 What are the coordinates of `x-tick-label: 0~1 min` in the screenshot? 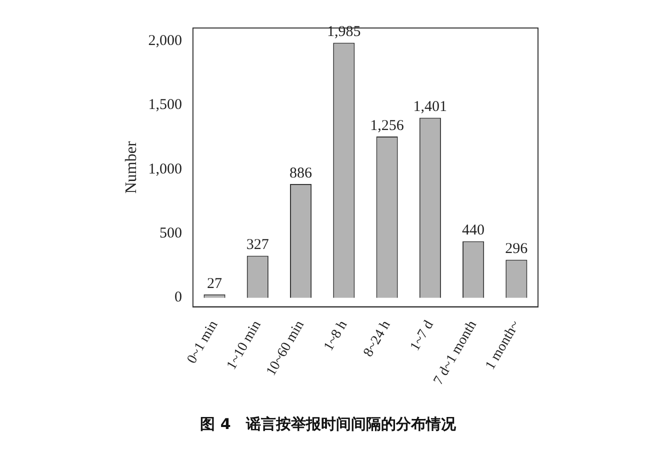 It's located at (203, 342).